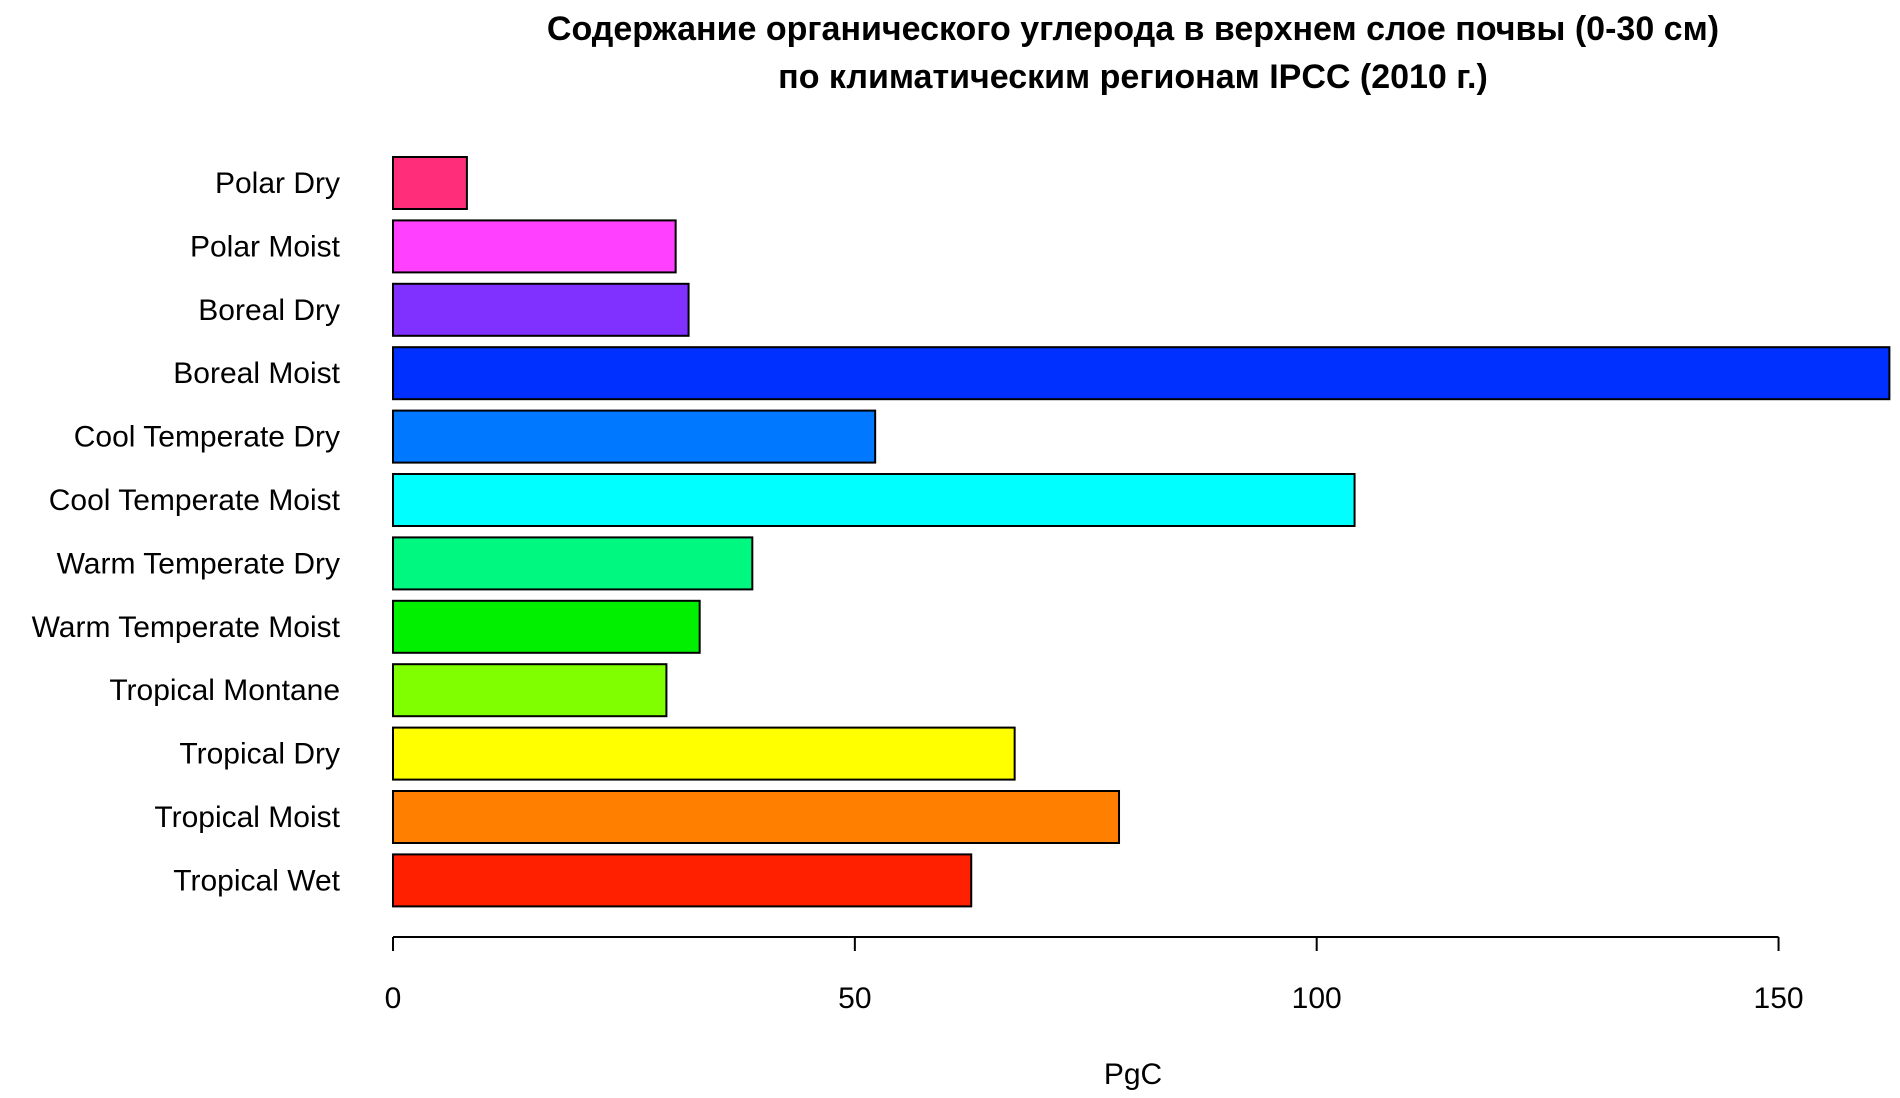  What do you see at coordinates (1317, 998) in the screenshot?
I see `x-tick-label: 100` at bounding box center [1317, 998].